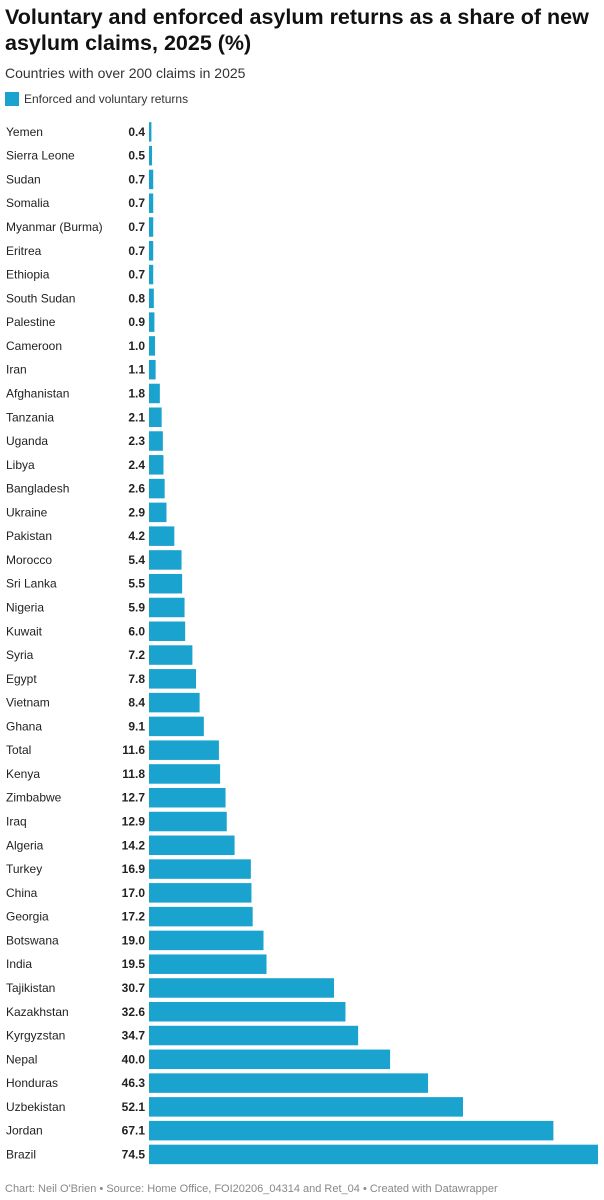 The image size is (604, 1200). I want to click on value-label: 2.4, so click(136, 465).